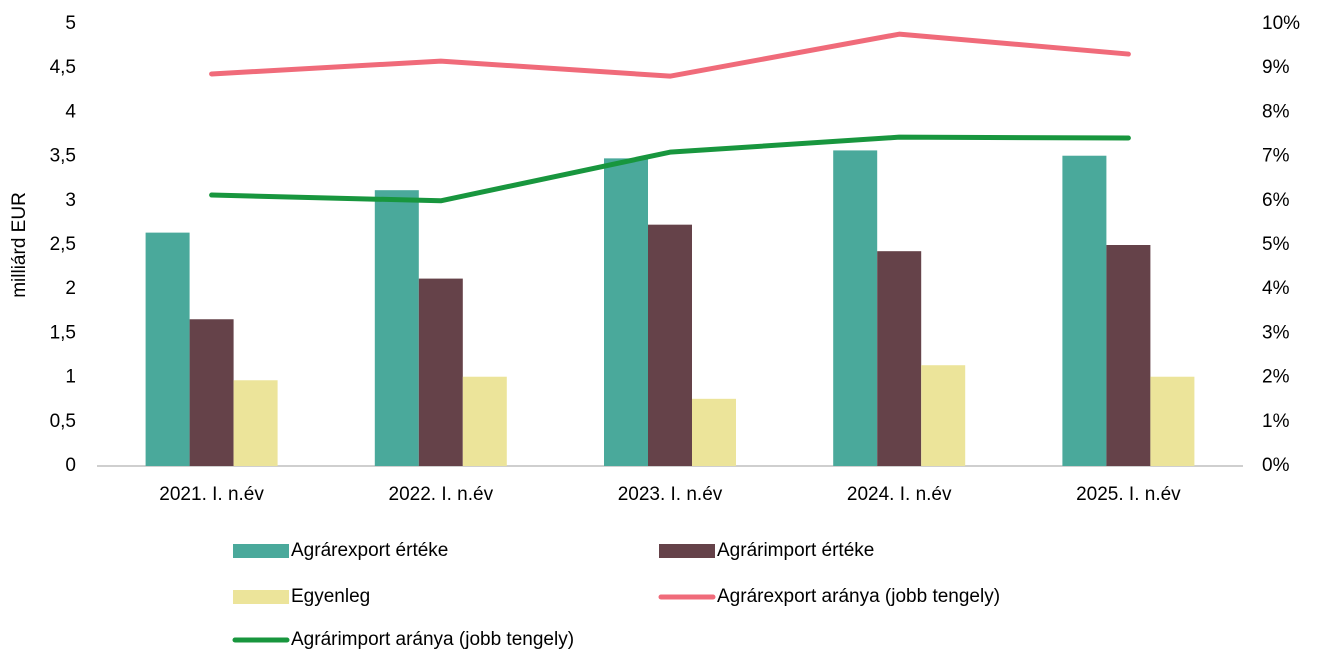 This screenshot has width=1326, height=653. Describe the element at coordinates (1276, 377) in the screenshot. I see `y2-tick-label: 2%` at that location.